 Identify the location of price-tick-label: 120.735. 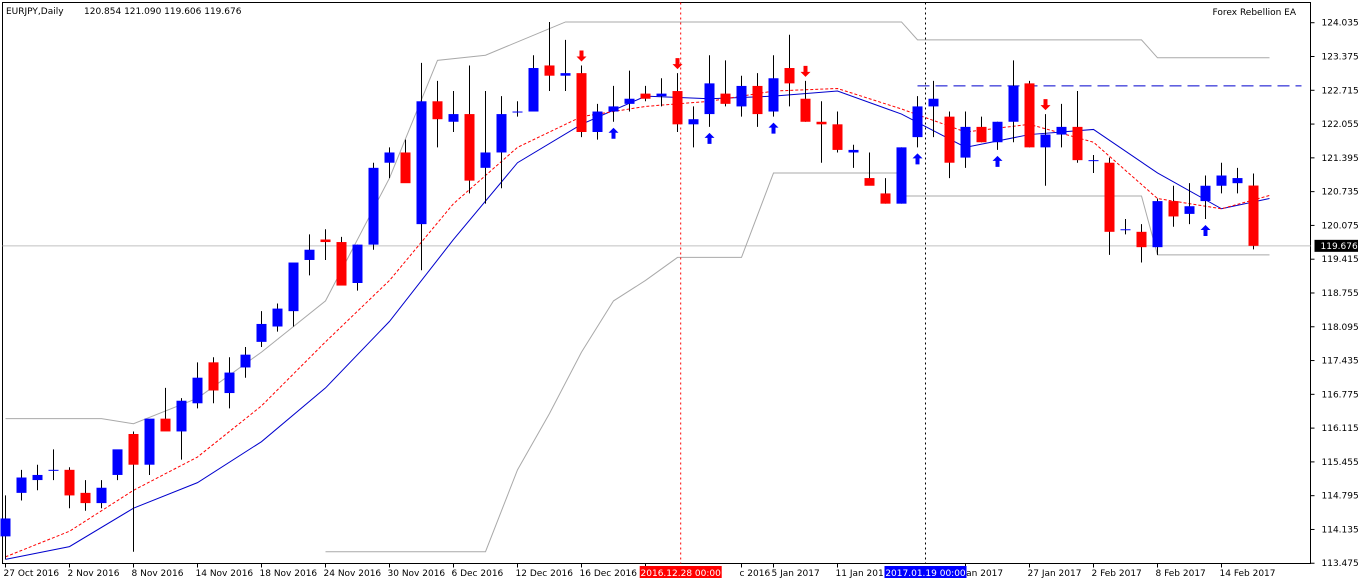
(1340, 193).